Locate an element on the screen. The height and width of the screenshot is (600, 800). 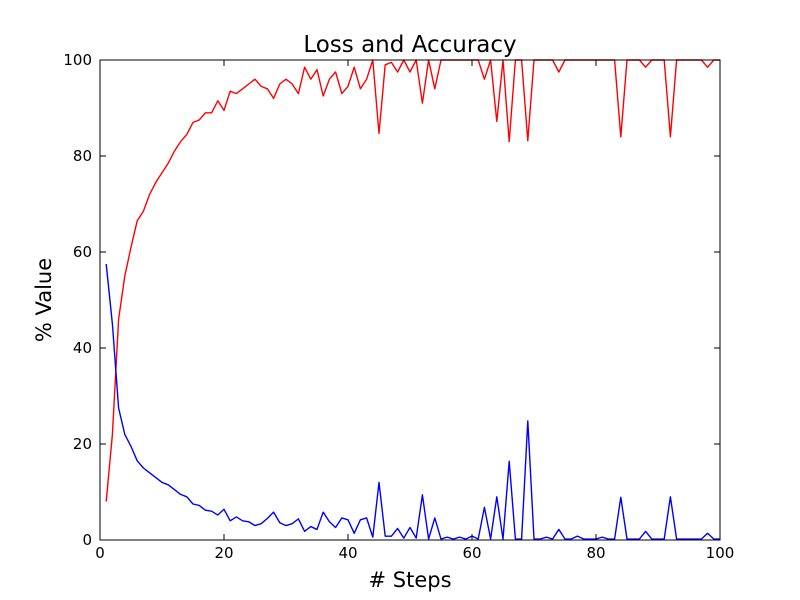
y-tick-label: 20 is located at coordinates (82, 444).